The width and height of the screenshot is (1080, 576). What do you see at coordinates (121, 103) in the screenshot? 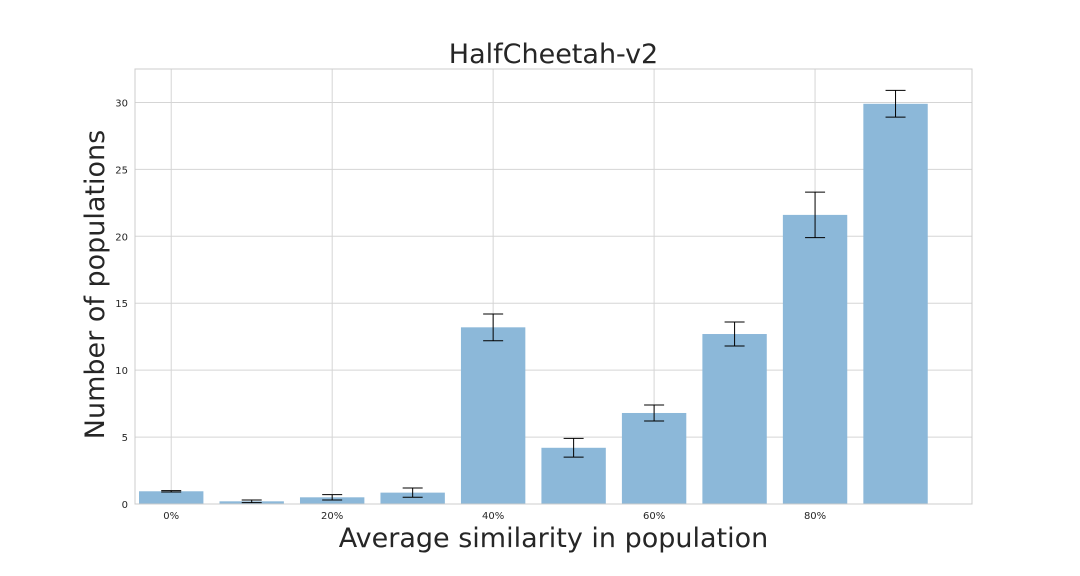
I see `y-tick-label: 30` at bounding box center [121, 103].